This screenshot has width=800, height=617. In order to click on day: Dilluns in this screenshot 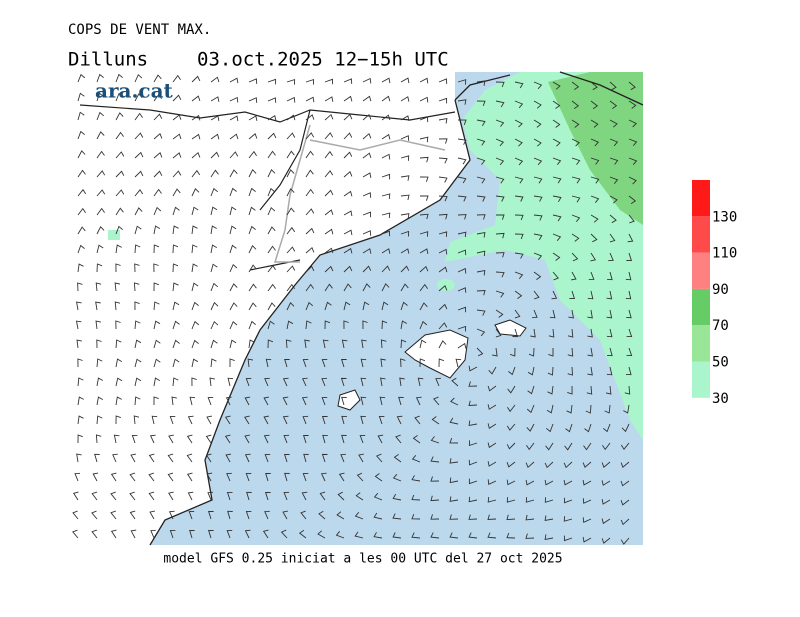, I will do `click(108, 60)`.